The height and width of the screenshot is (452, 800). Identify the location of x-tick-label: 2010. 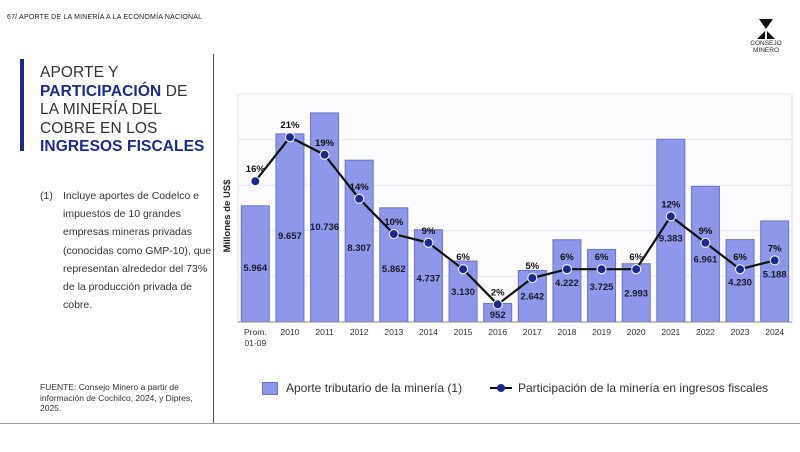
(289, 332).